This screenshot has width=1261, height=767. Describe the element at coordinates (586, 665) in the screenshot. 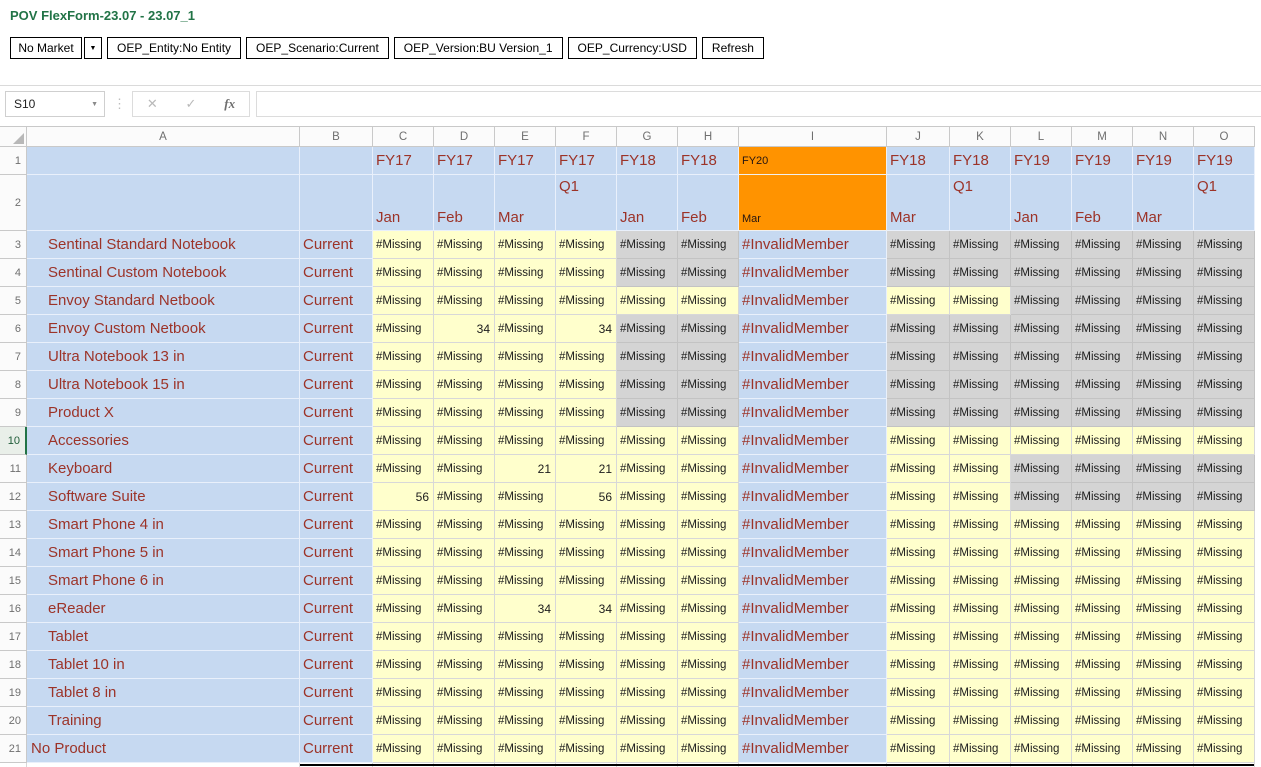

I see `cell-F18: #Missing` at that location.